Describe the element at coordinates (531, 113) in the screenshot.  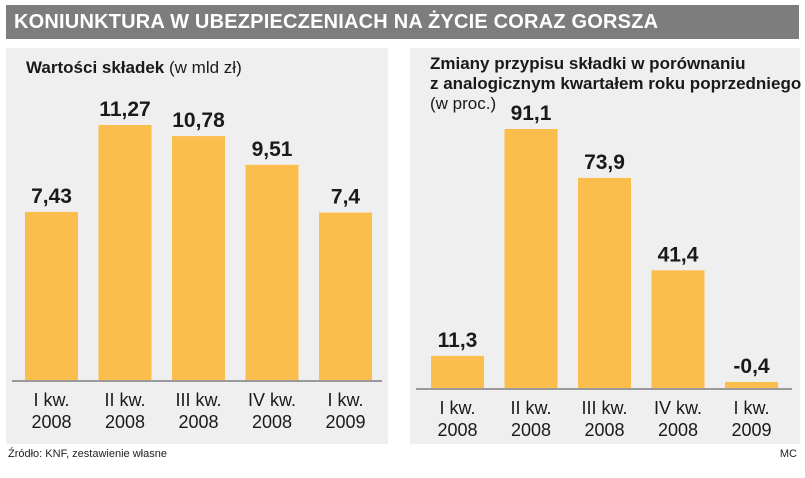
I see `right-chart-value-label: 91,1` at that location.